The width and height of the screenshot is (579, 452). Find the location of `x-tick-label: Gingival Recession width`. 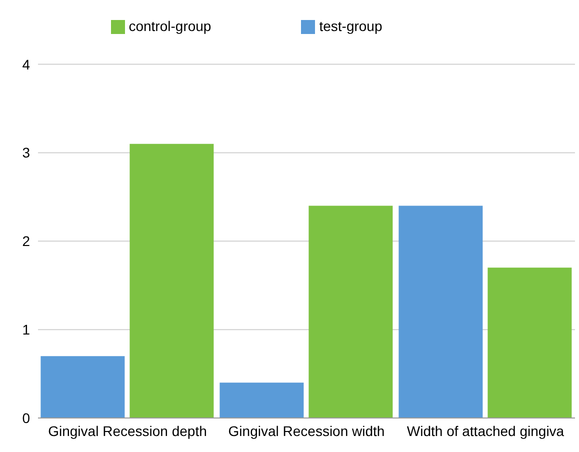

x-tick-label: Gingival Recession width is located at coordinates (306, 430).